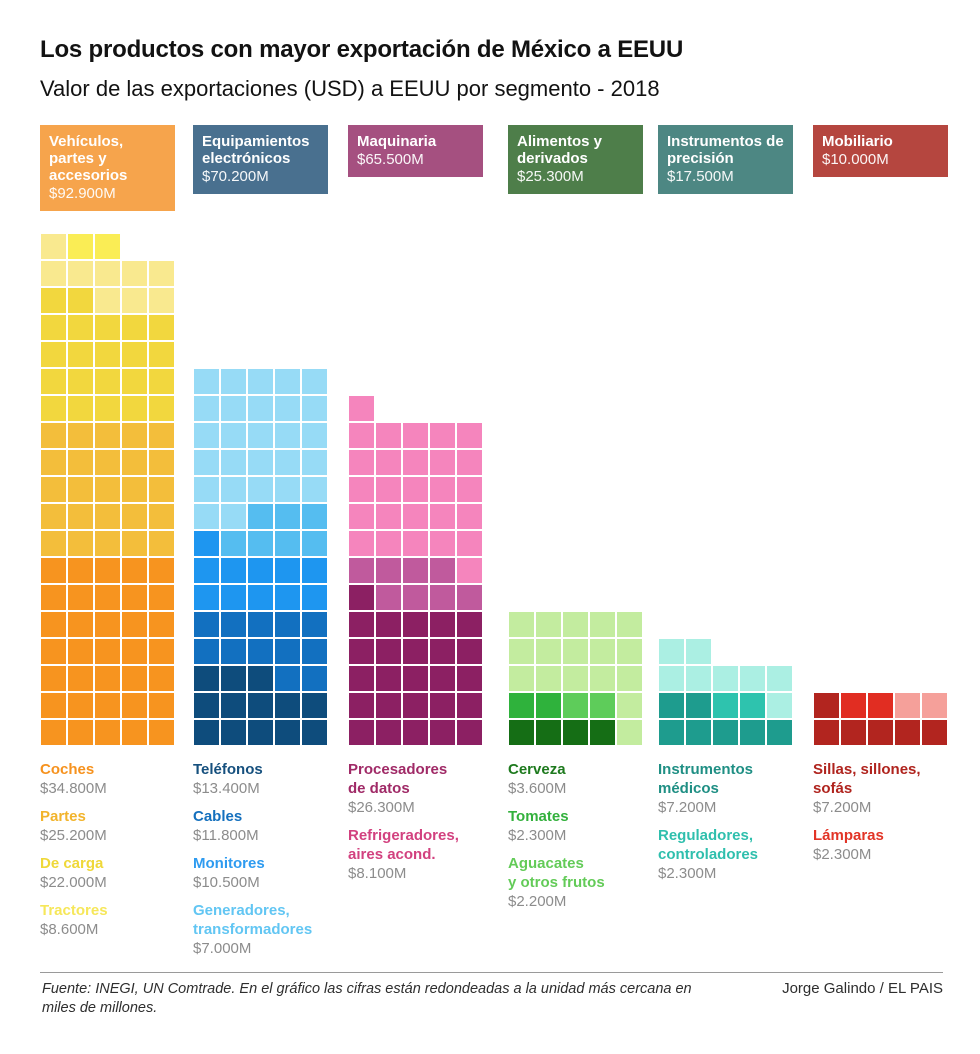  Describe the element at coordinates (63, 816) in the screenshot. I see `segment-name: Partes` at that location.